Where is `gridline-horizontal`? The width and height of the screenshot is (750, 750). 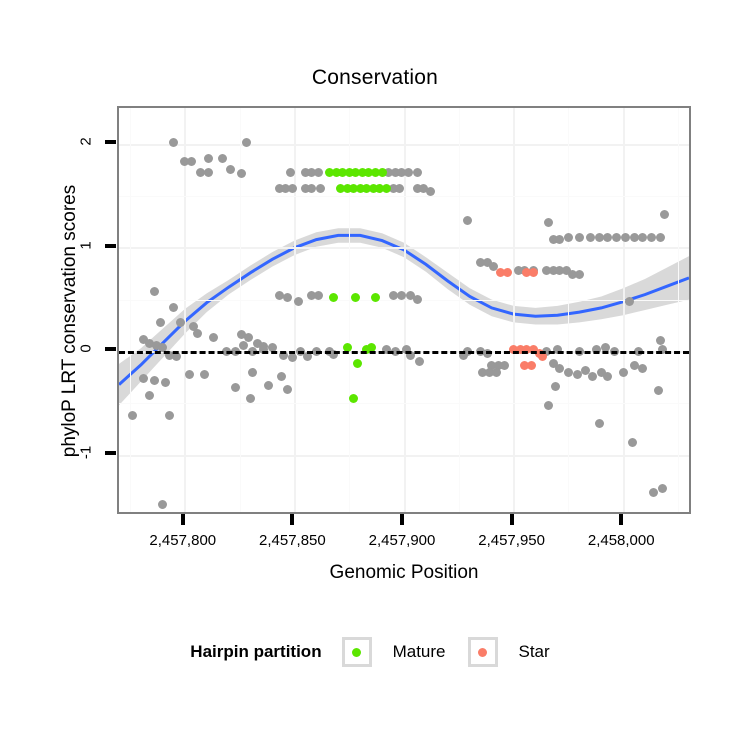
gridline-horizontal is located at coordinates (404, 455).